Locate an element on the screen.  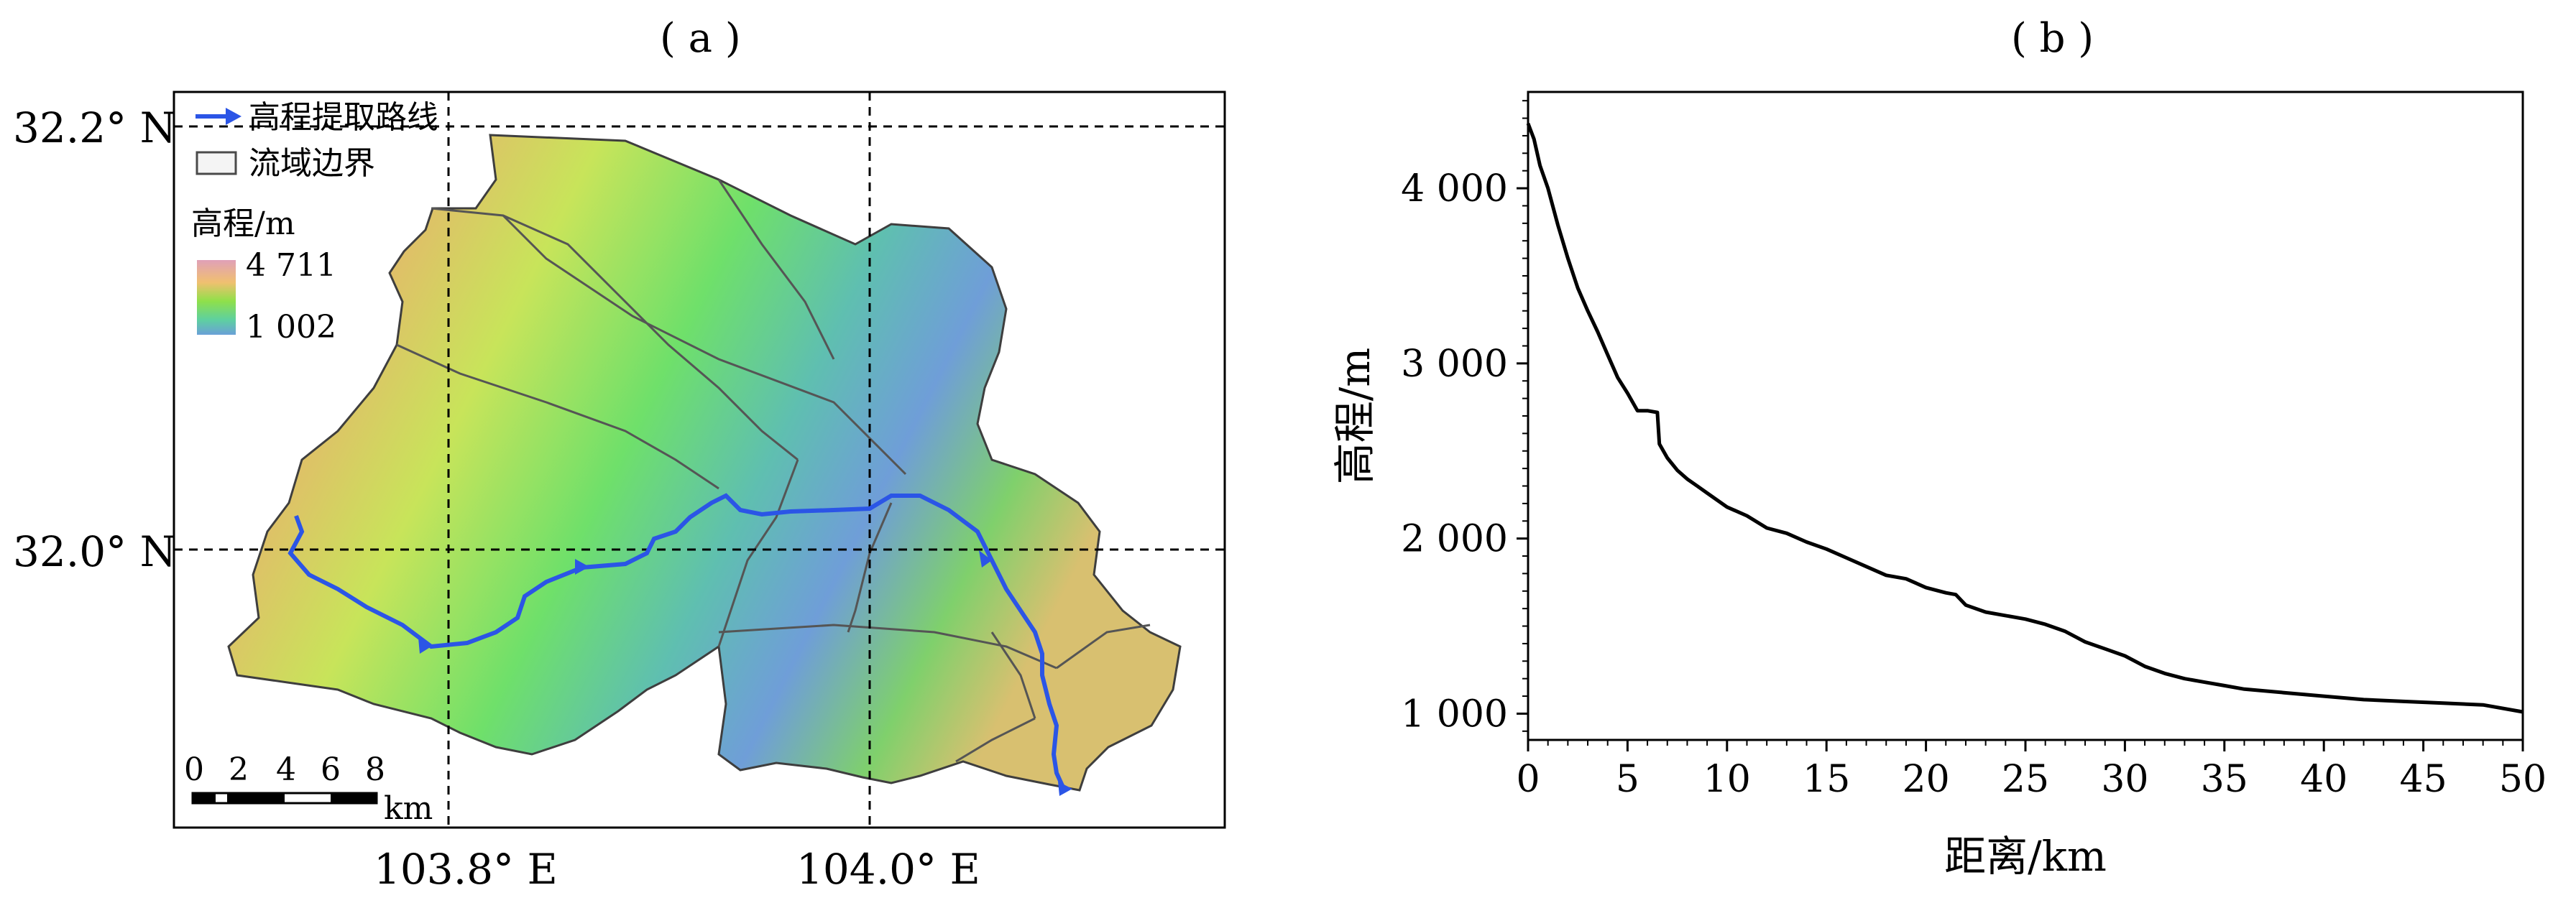
panel-b-label: ( b ) is located at coordinates (2052, 38).